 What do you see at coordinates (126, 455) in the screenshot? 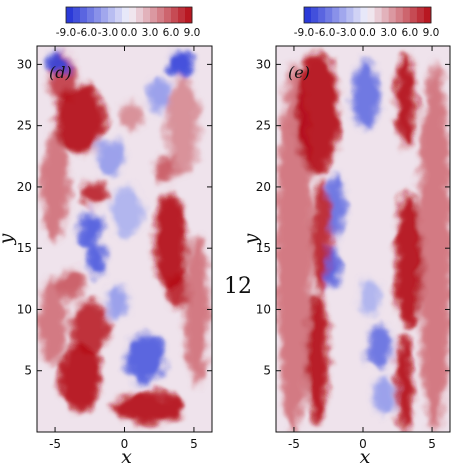
I see `x-axis-label: x` at bounding box center [126, 455].